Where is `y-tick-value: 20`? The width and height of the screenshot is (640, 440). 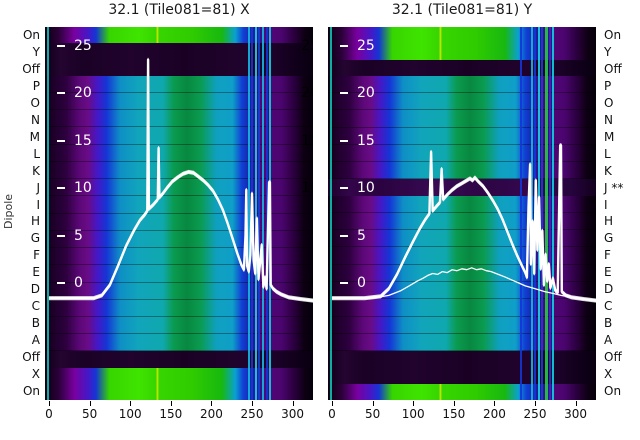 y-tick-value: 20 is located at coordinates (366, 93).